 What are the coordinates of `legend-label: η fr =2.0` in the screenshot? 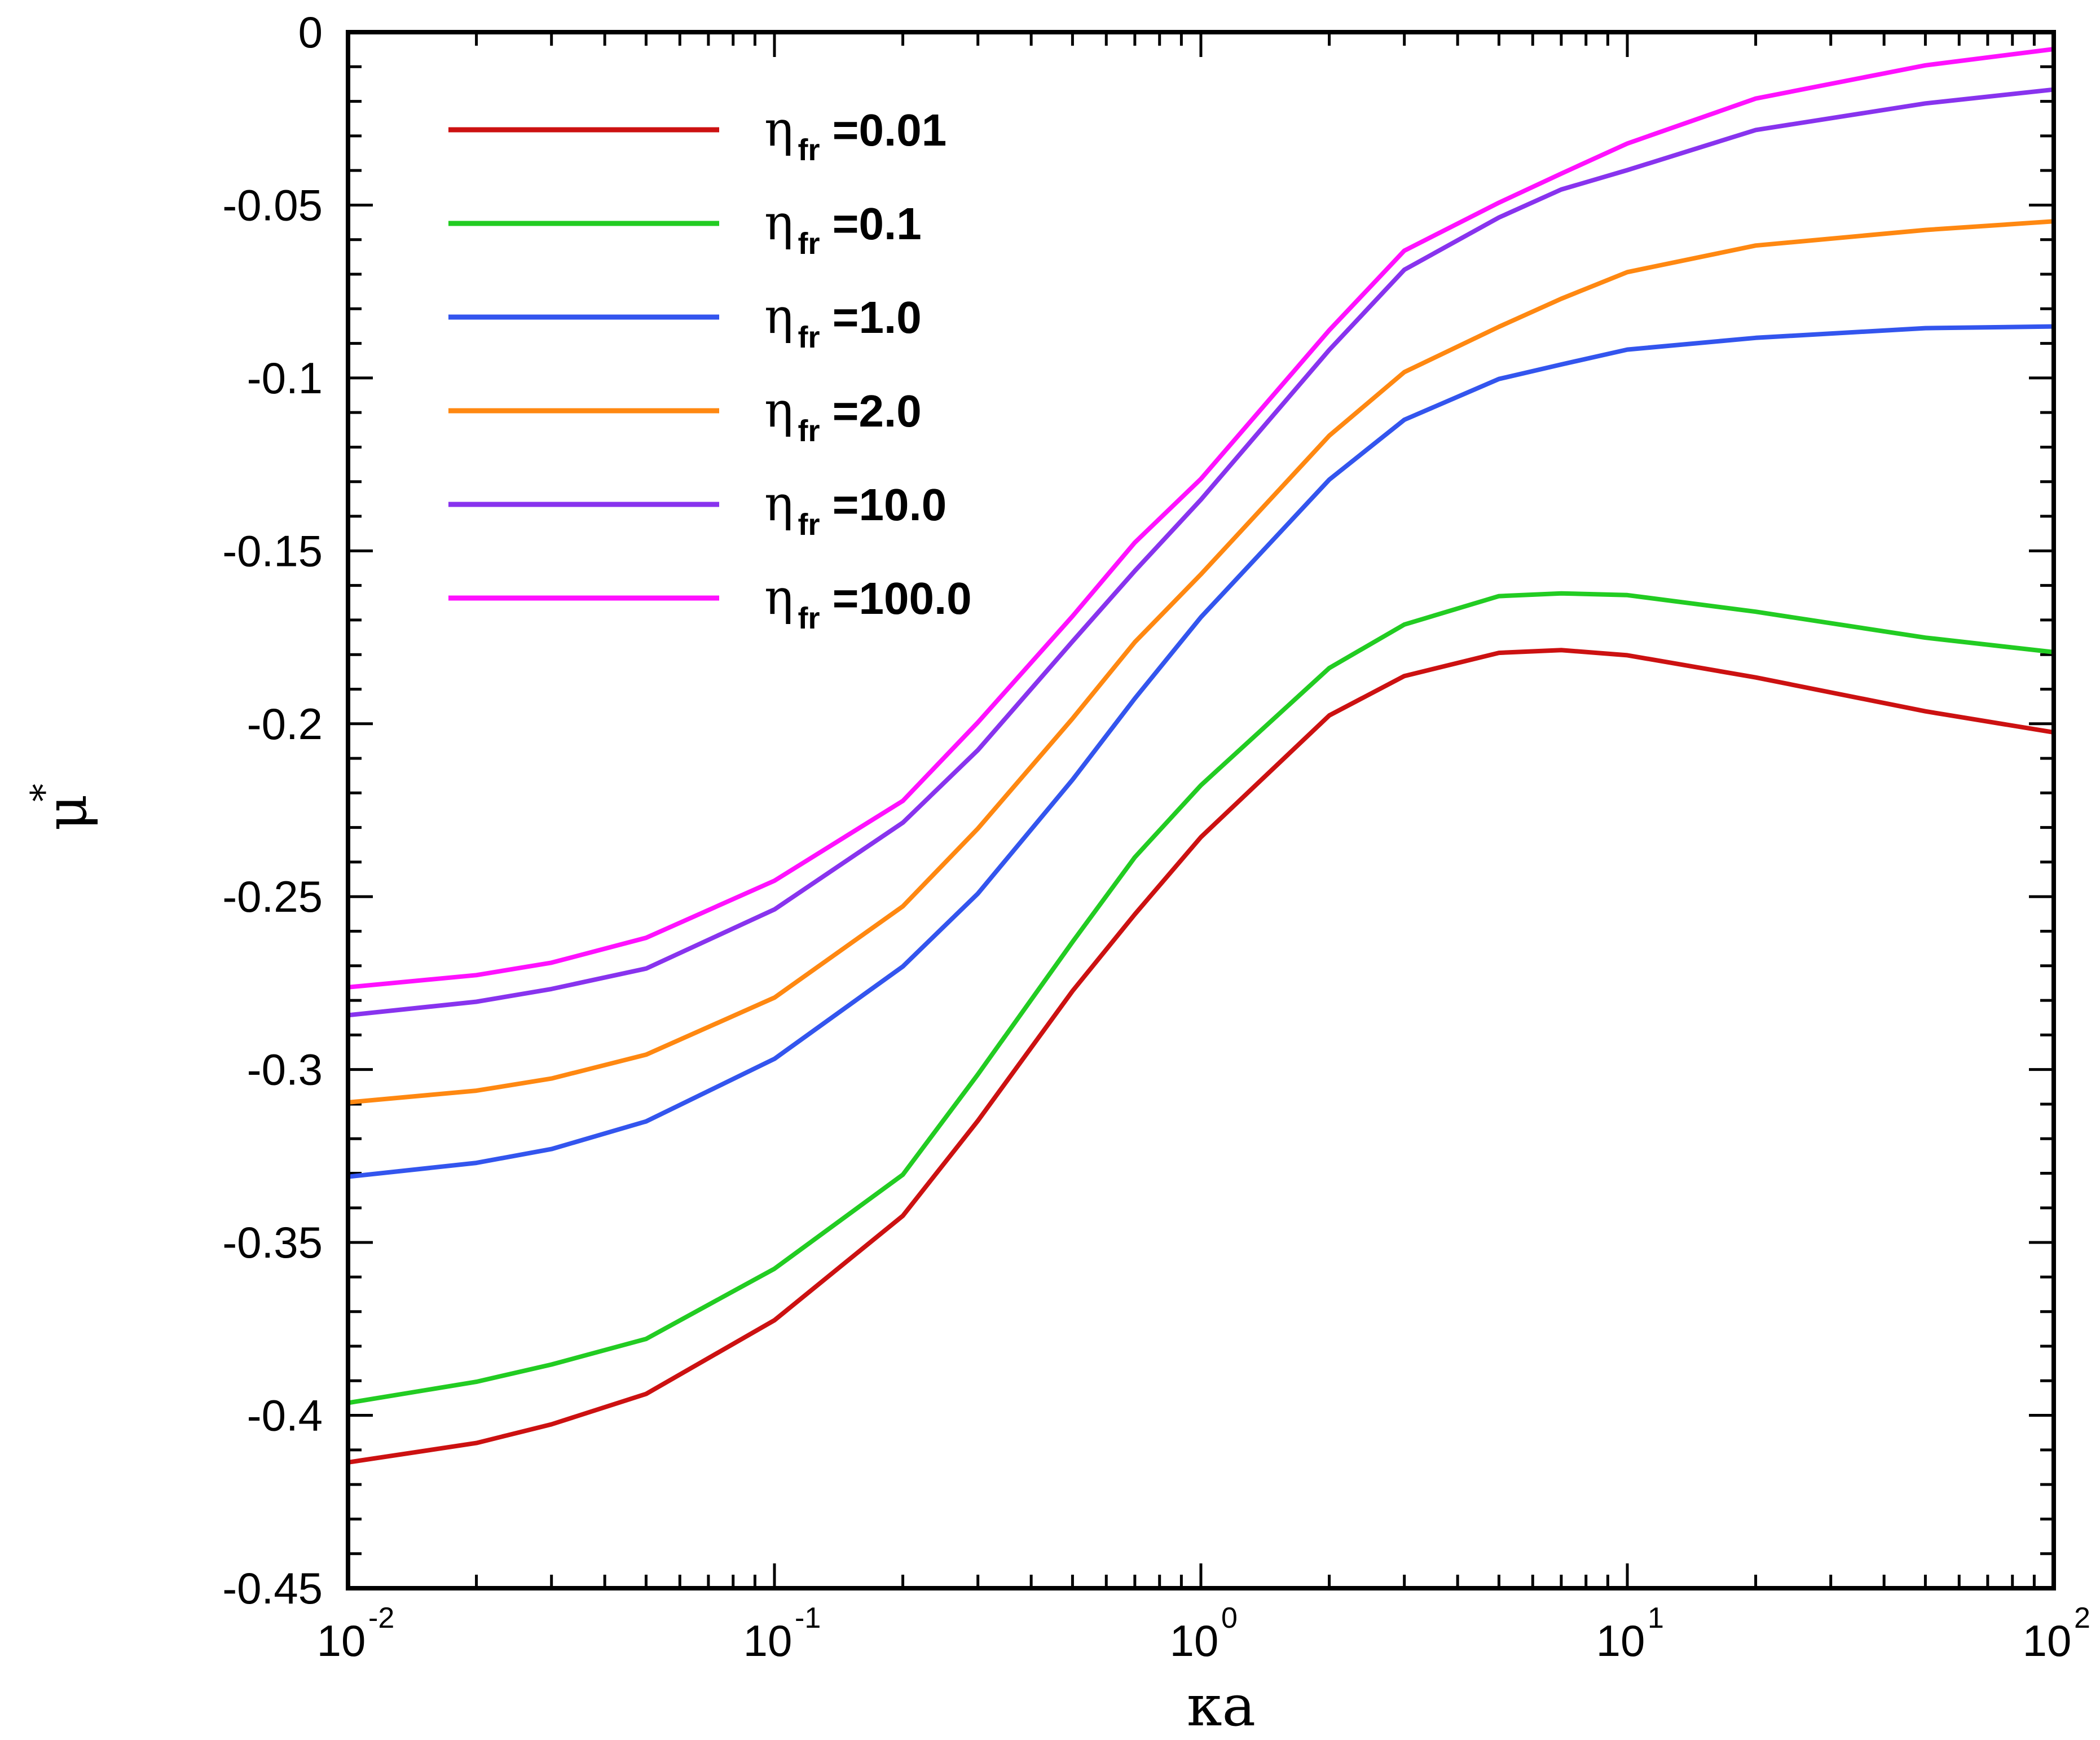 It's located at (843, 415).